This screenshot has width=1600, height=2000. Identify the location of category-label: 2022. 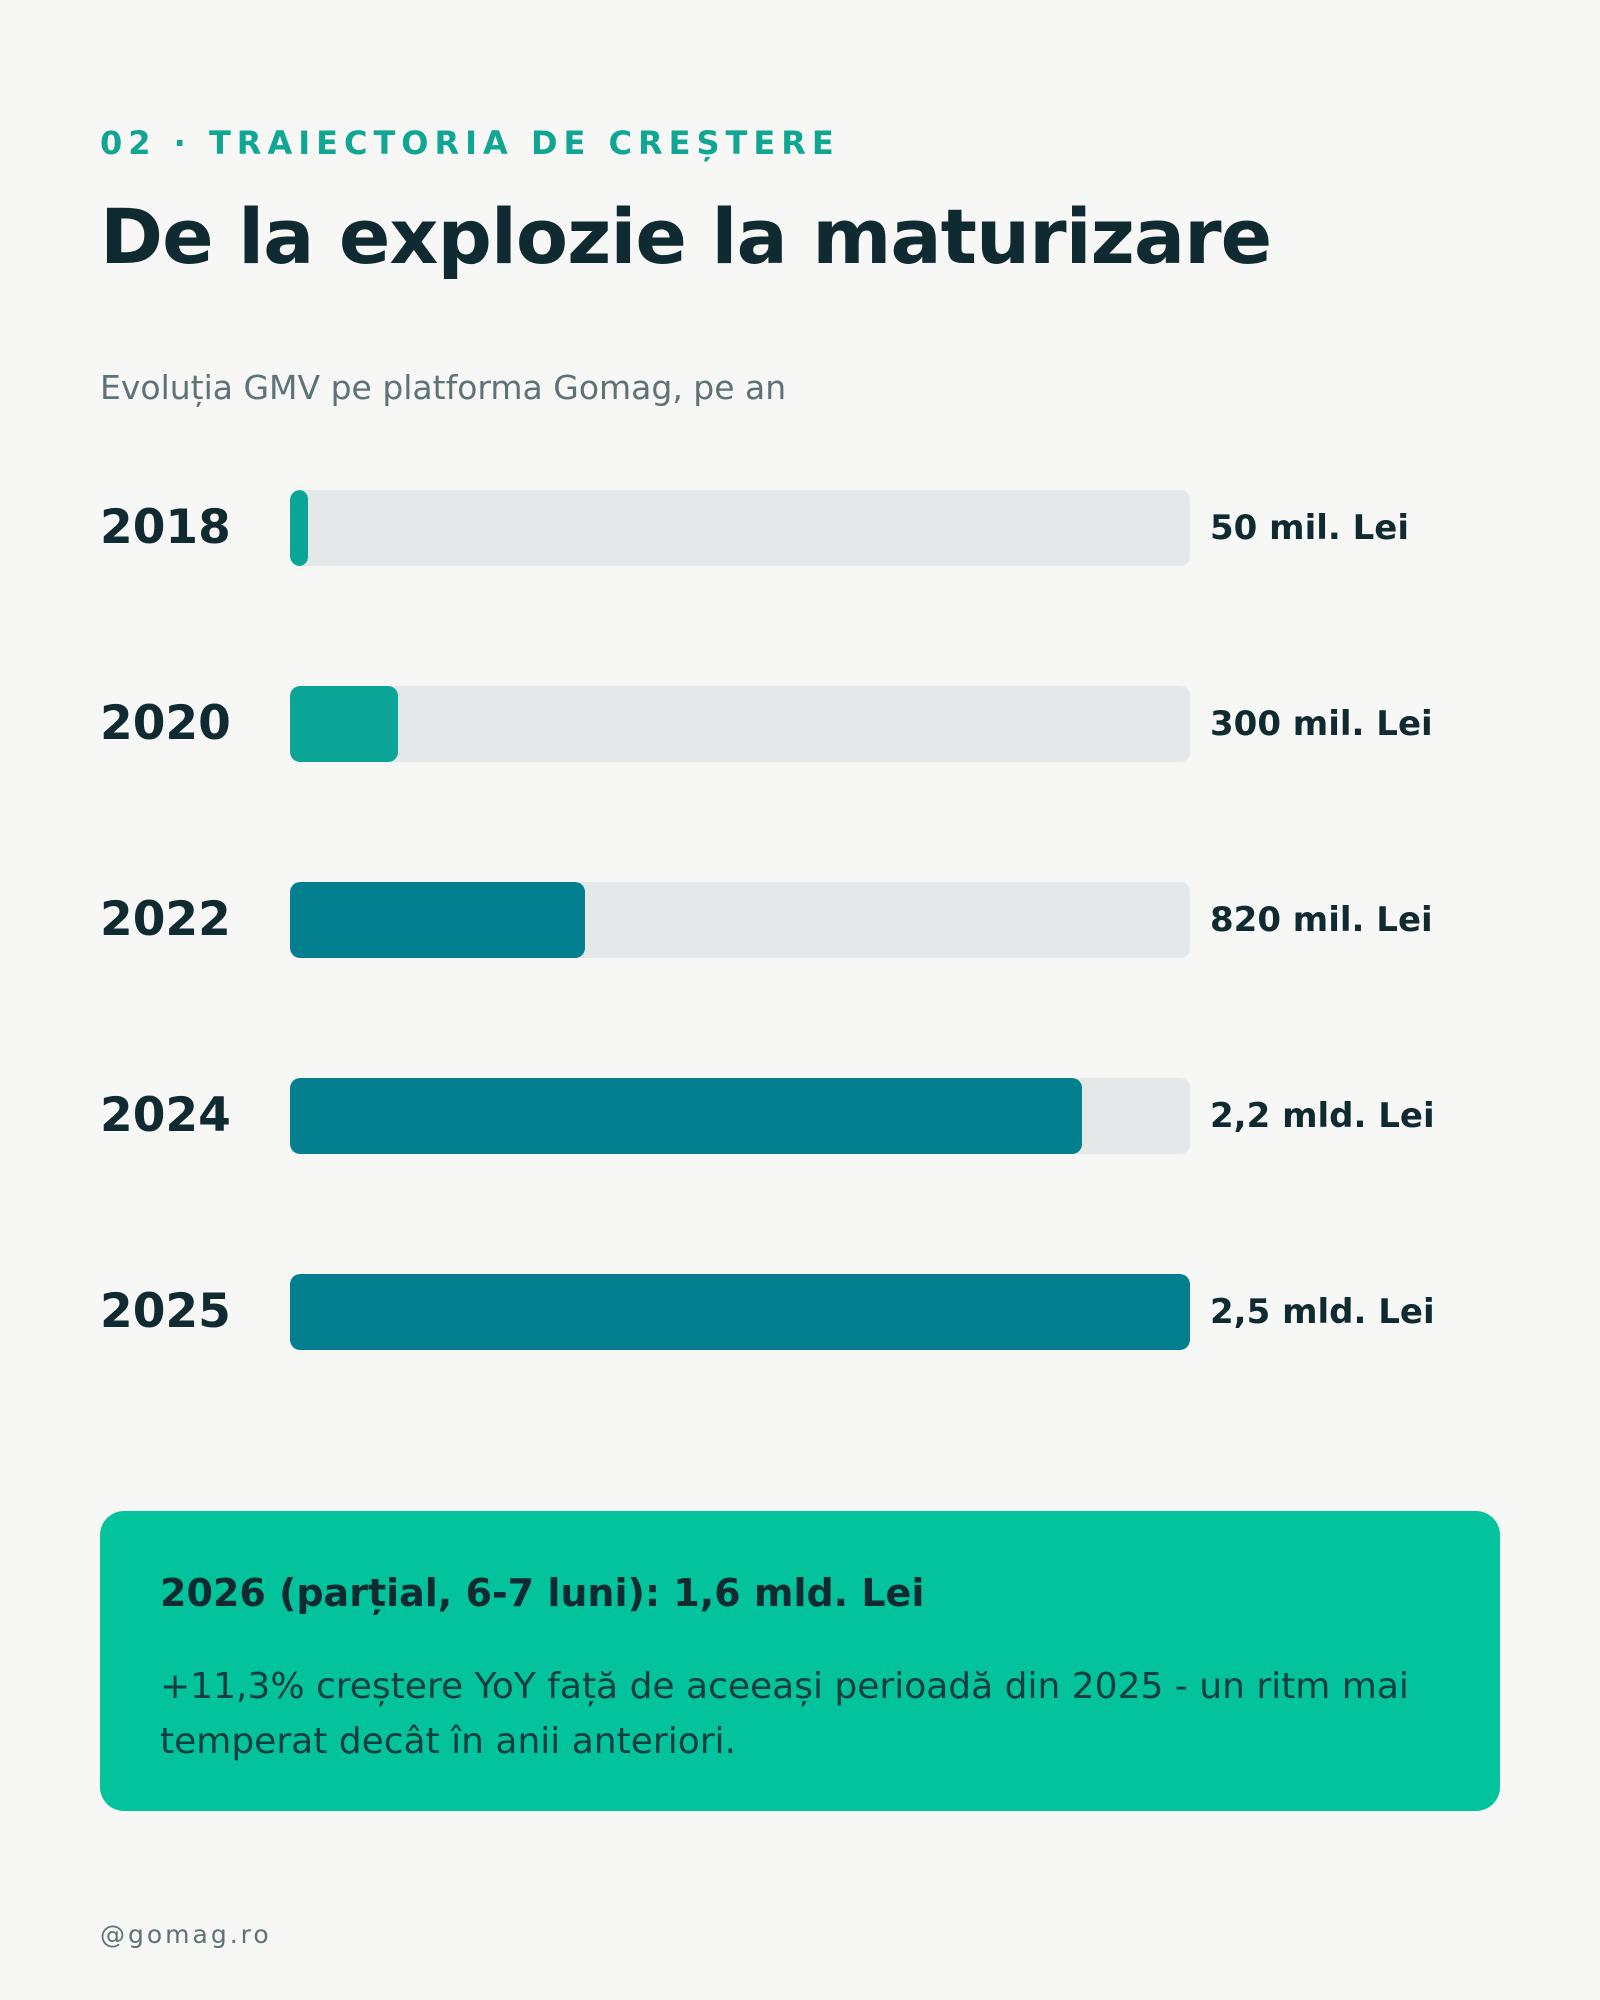
(165, 919).